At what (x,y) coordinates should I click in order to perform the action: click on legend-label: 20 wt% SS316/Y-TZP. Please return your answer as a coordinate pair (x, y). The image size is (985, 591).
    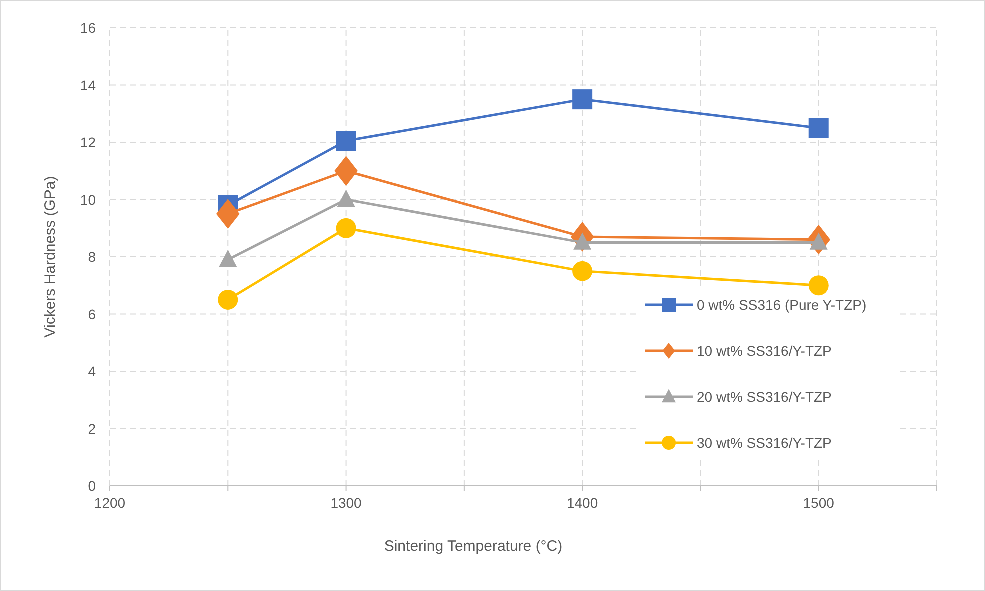
    Looking at the image, I should click on (764, 397).